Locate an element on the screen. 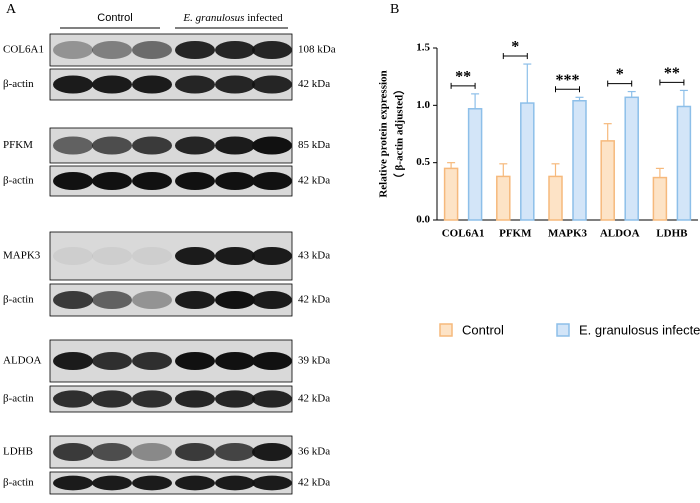 This screenshot has height=503, width=700. protein-label: COL6A1 is located at coordinates (23, 50).